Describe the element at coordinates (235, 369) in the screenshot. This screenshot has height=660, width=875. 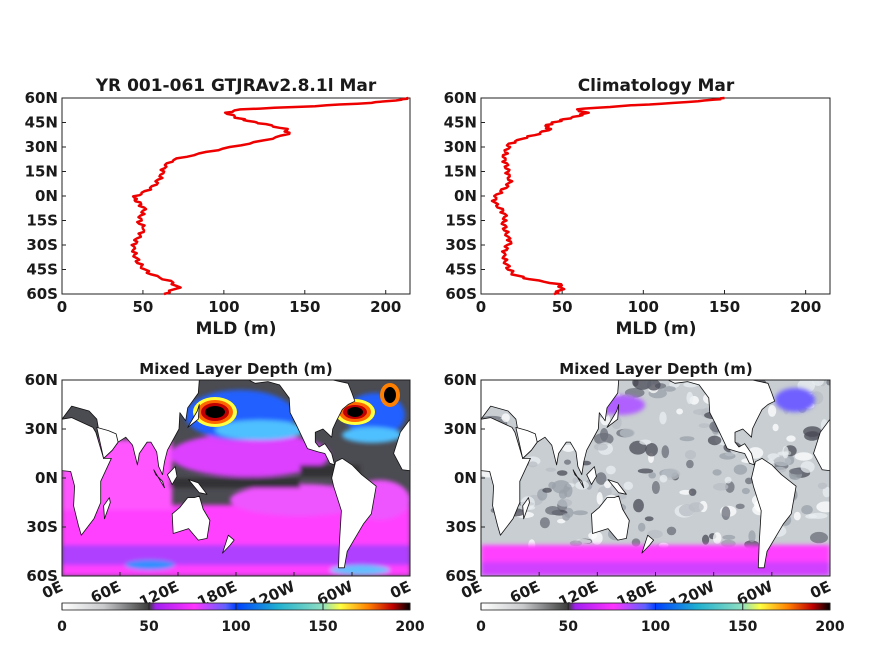
I see `map-model-title: Mixed Layer Depth (m)` at that location.